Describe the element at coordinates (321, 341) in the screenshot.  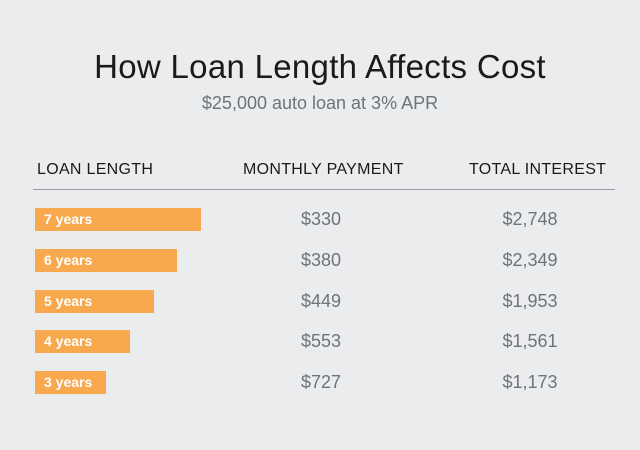
I see `monthly-payment-value: $553` at that location.